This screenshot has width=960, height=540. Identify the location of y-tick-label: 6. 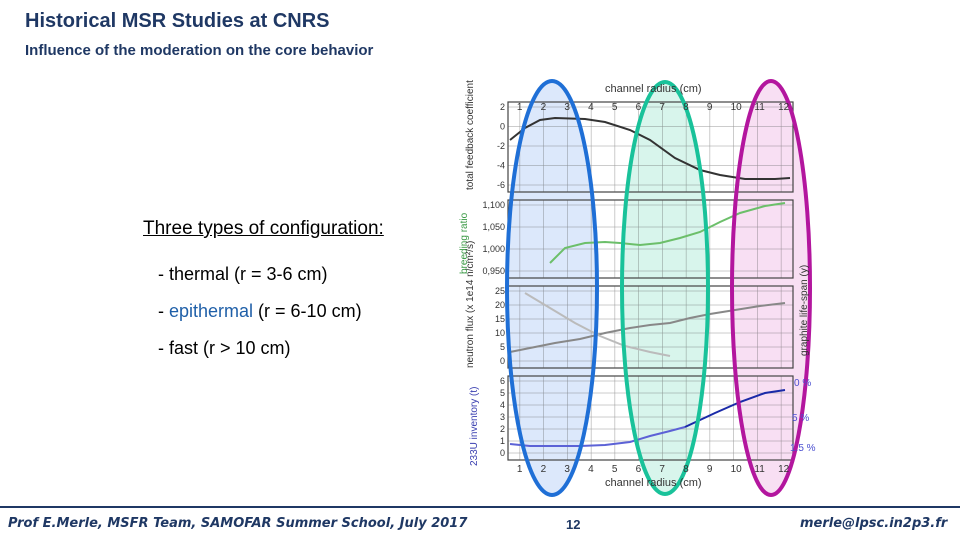
(502, 381).